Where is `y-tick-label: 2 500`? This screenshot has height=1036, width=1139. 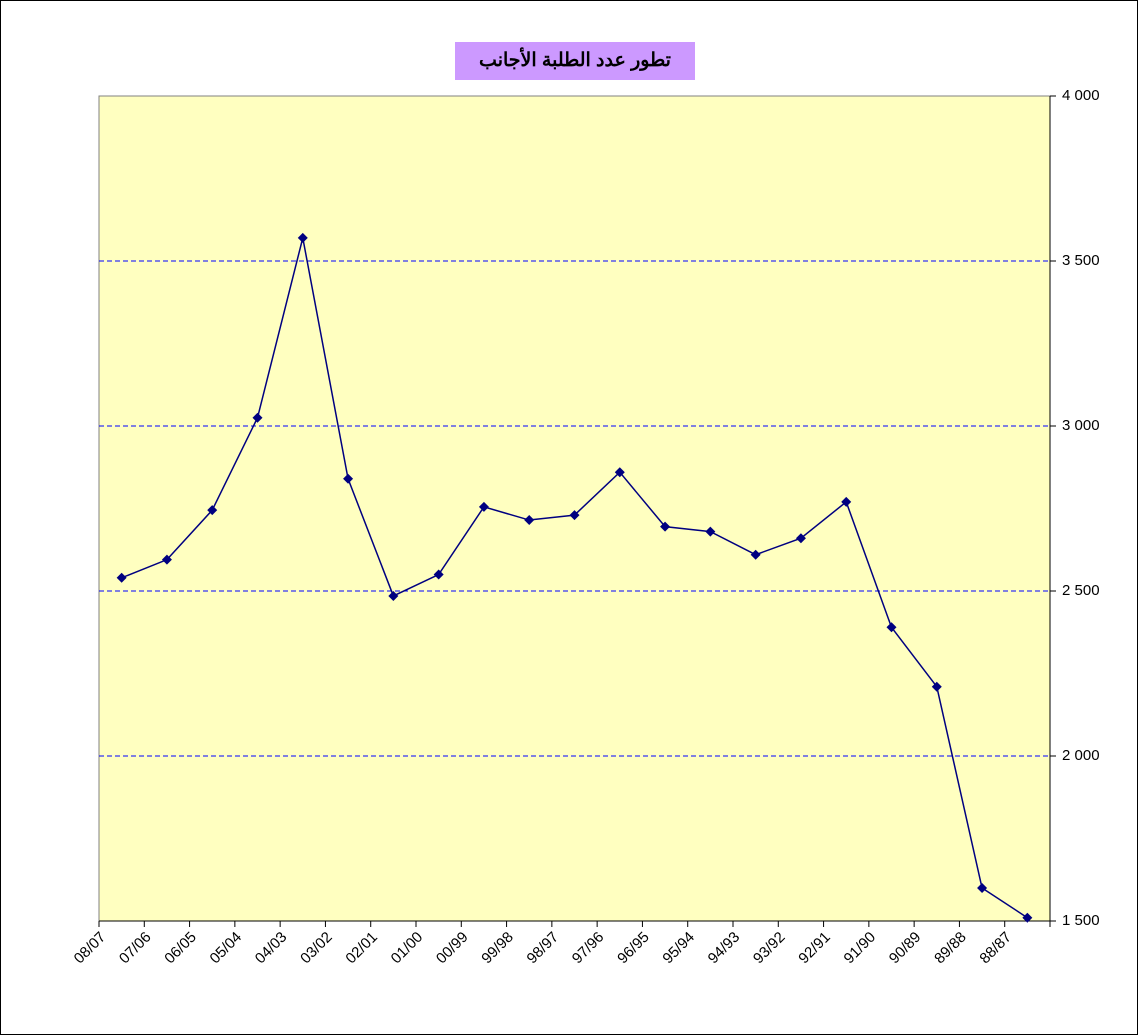
y-tick-label: 2 500 is located at coordinates (1081, 590).